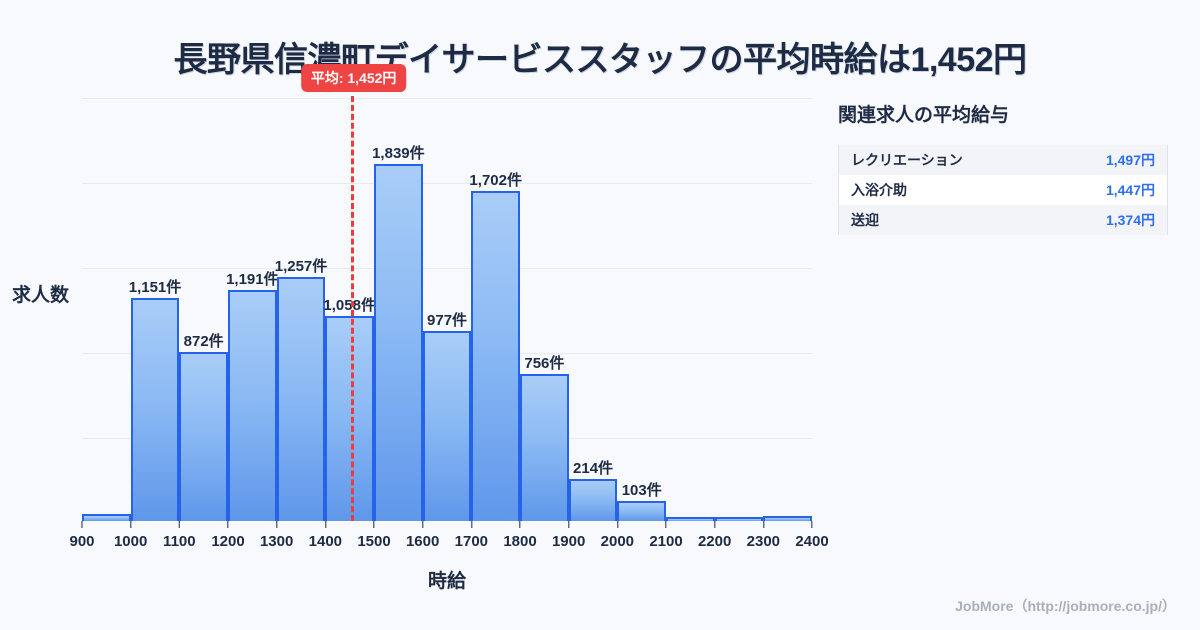  What do you see at coordinates (641, 491) in the screenshot?
I see `bar-value-label: 103件` at bounding box center [641, 491].